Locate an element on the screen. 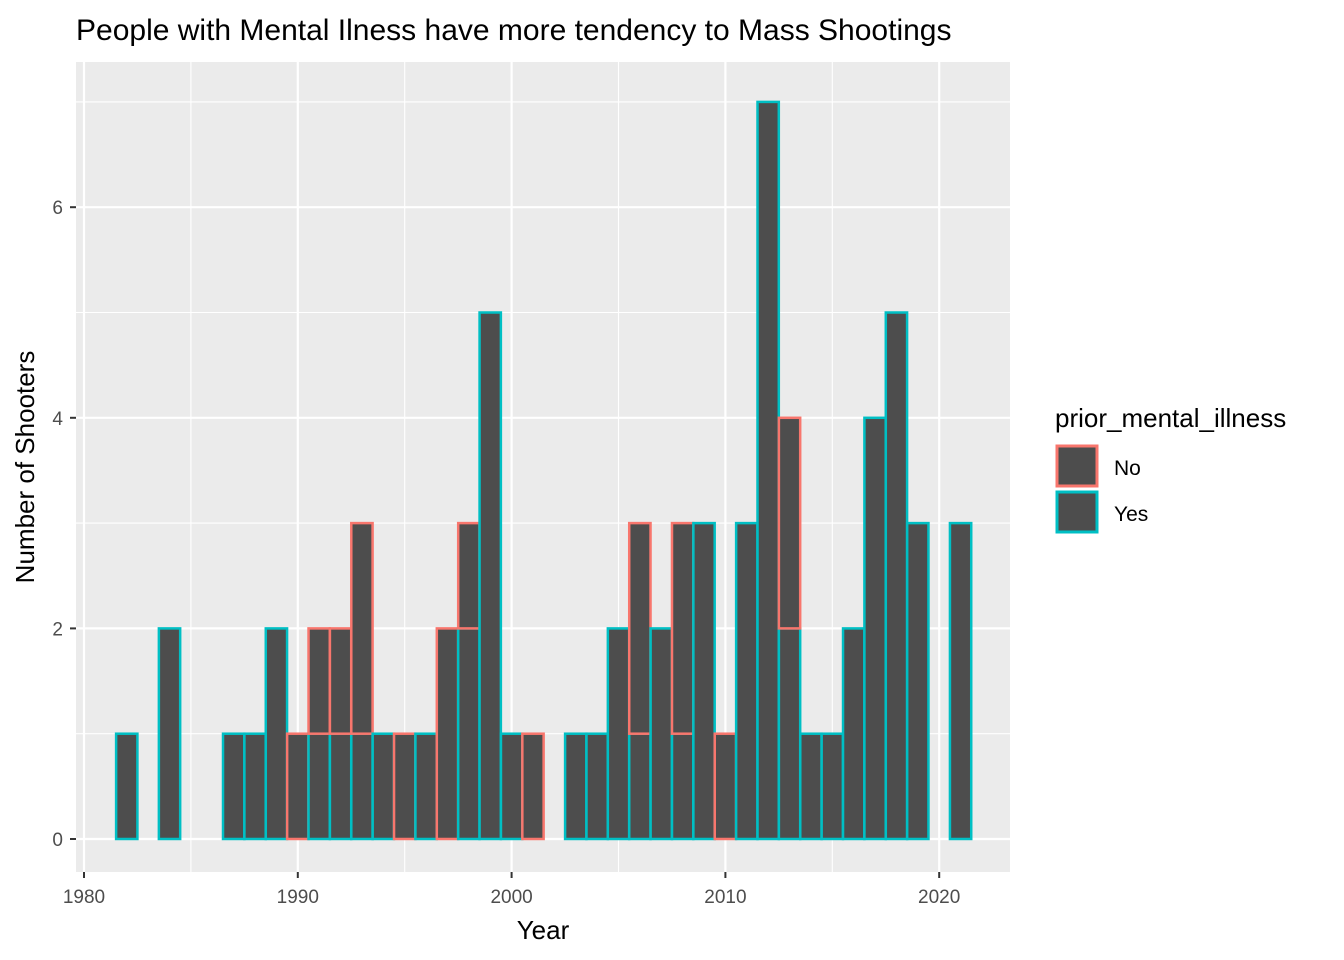 The height and width of the screenshot is (960, 1344). bar-yes-2016 is located at coordinates (853, 734).